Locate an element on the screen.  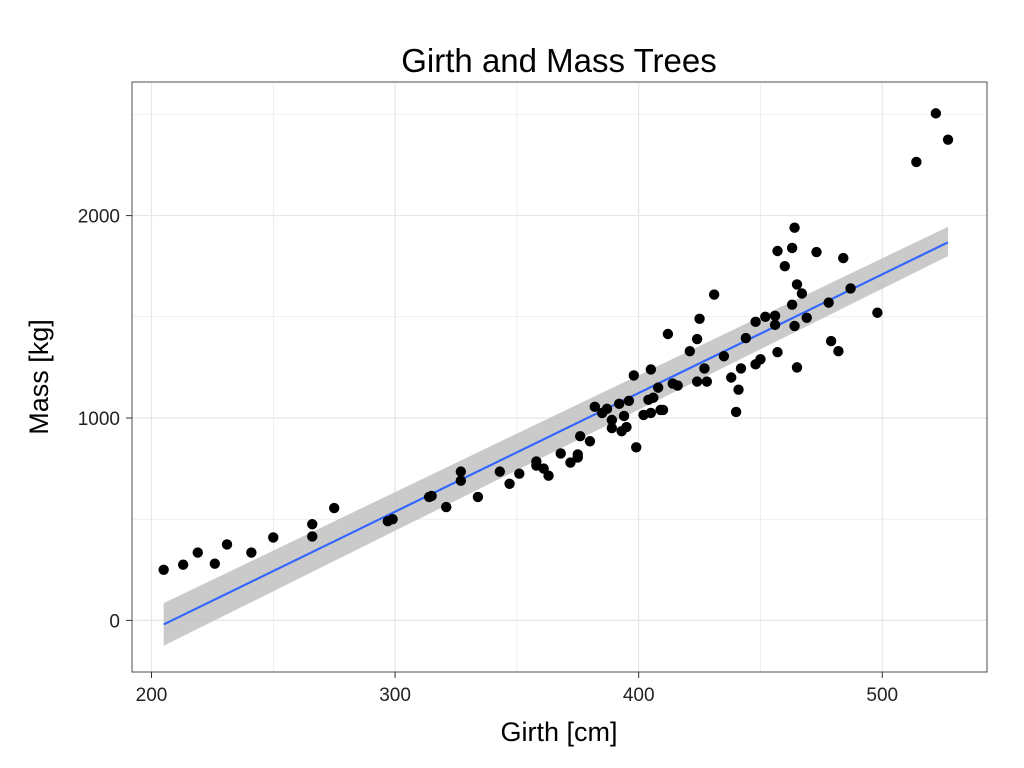
y-tick-label: 0 is located at coordinates (114, 621).